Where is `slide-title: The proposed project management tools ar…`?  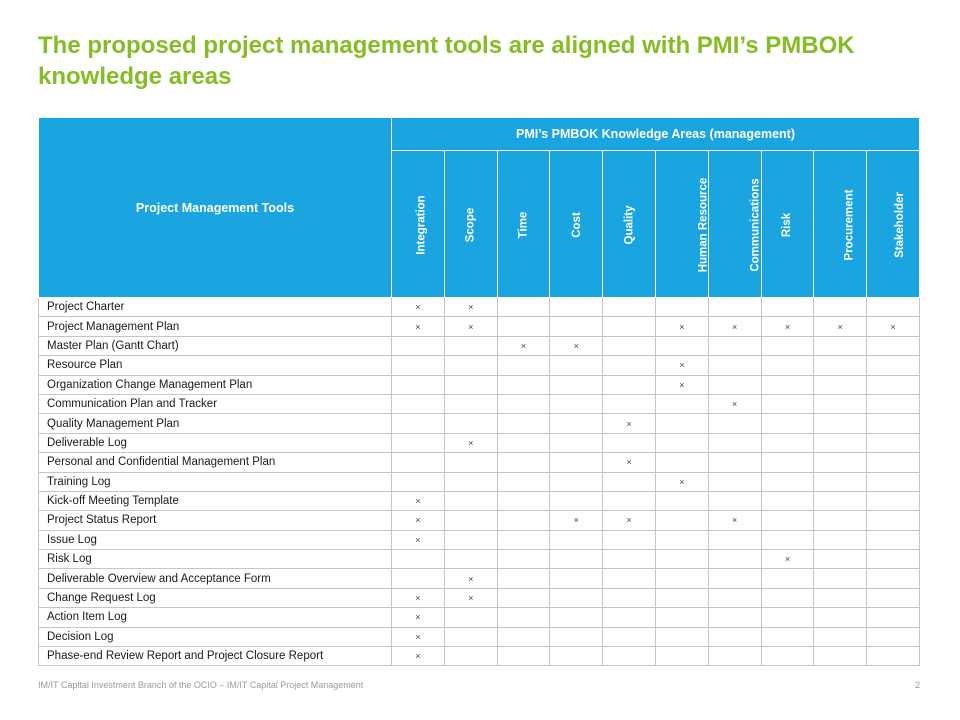
slide-title: The proposed project management tools ar… is located at coordinates (446, 61).